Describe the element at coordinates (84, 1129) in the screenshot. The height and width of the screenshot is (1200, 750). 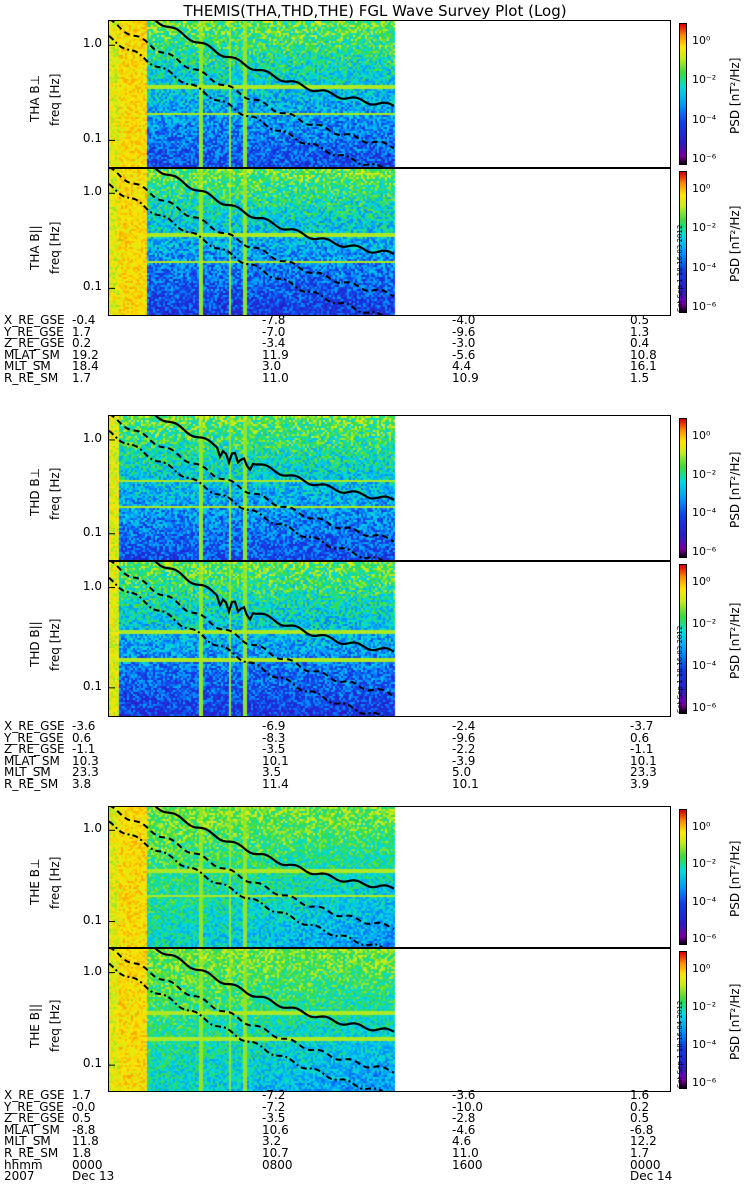
I see `ephemeris-value: -8.8` at that location.